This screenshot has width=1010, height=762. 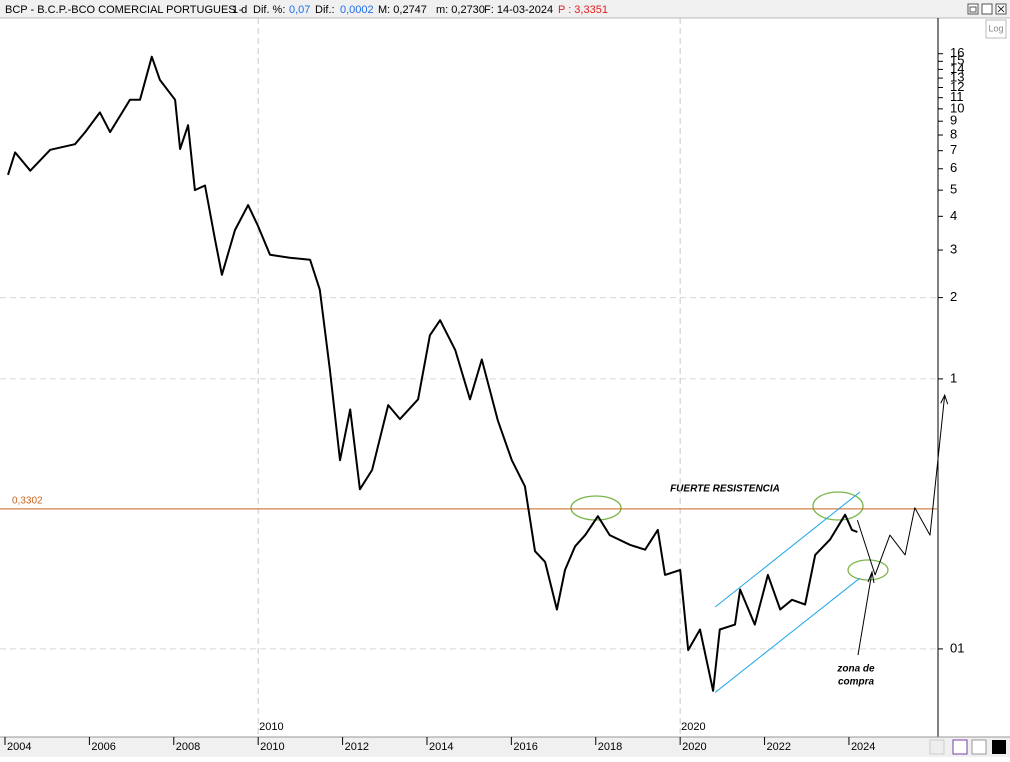 I want to click on y-tick-label: 6, so click(x=953, y=167).